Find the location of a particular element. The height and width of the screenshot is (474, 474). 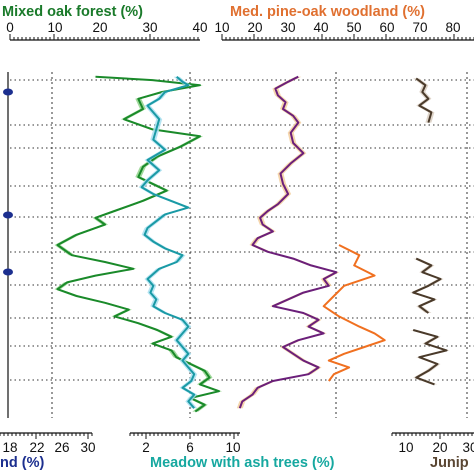

tick-label: 70 is located at coordinates (419, 27).